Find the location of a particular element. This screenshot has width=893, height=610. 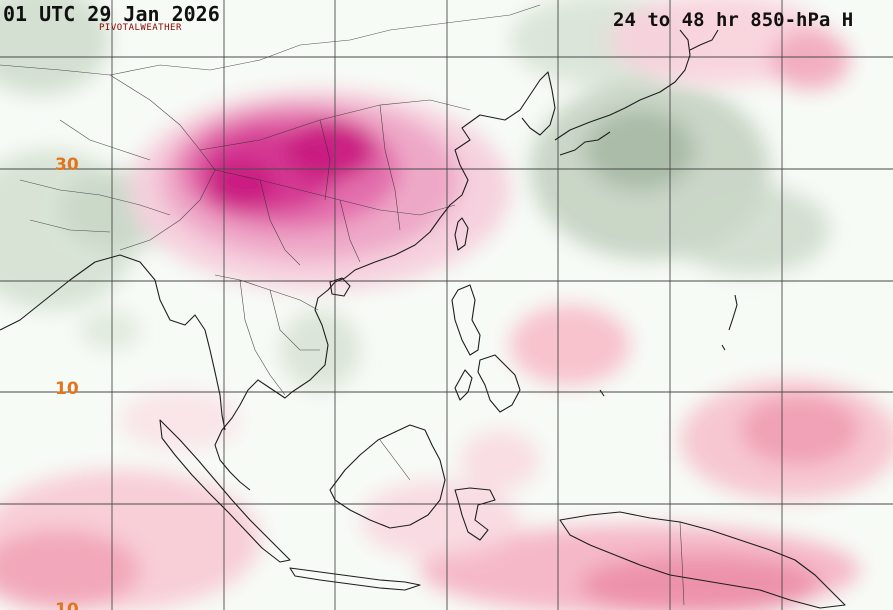

valid-time-label: 01 UTC 29 Jan 2026 is located at coordinates (111, 14).